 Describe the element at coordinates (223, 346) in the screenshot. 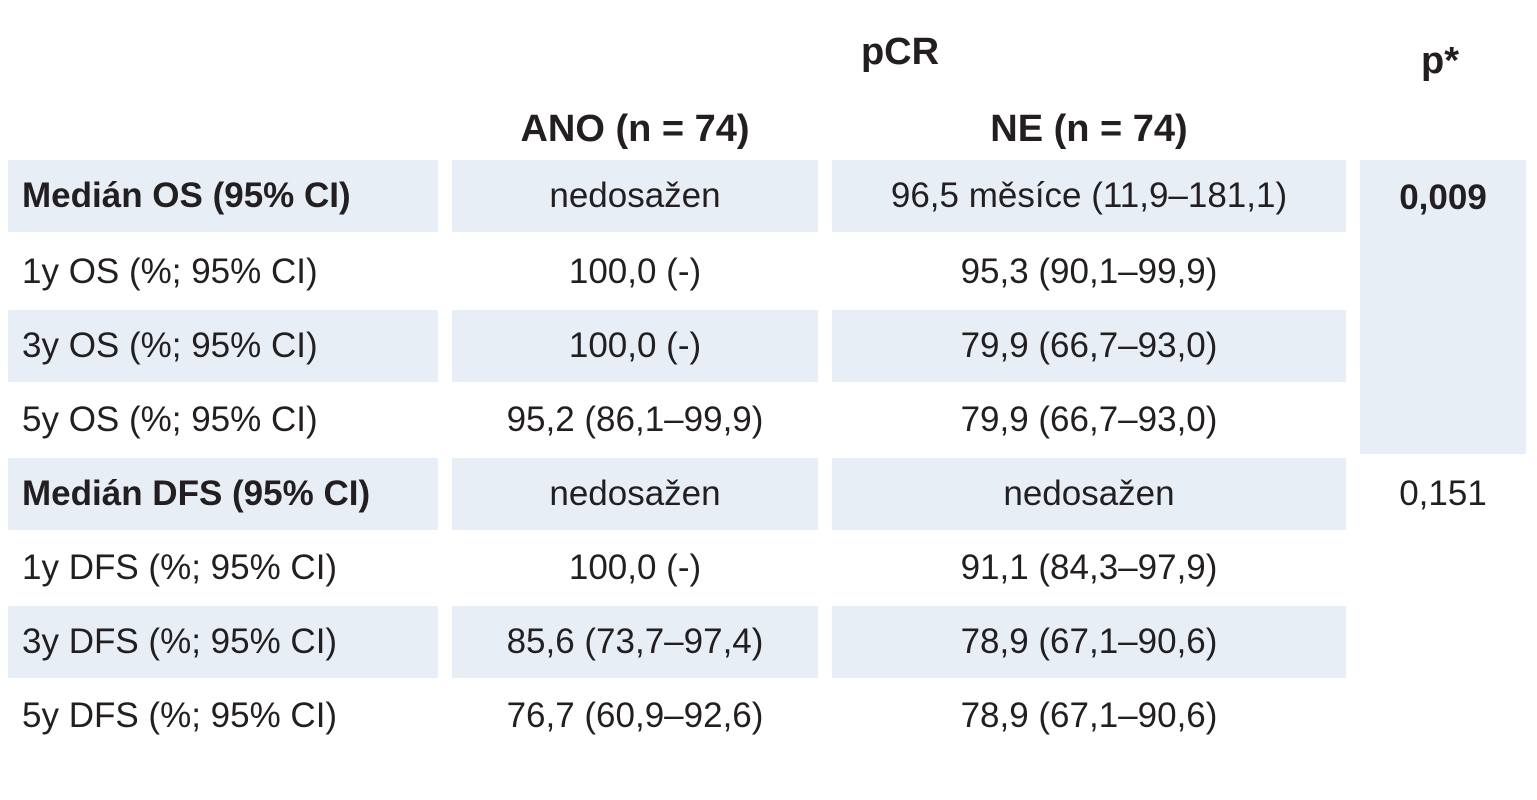

I see `row-label-3y-os: 3y OS (%; 95% CI)` at that location.